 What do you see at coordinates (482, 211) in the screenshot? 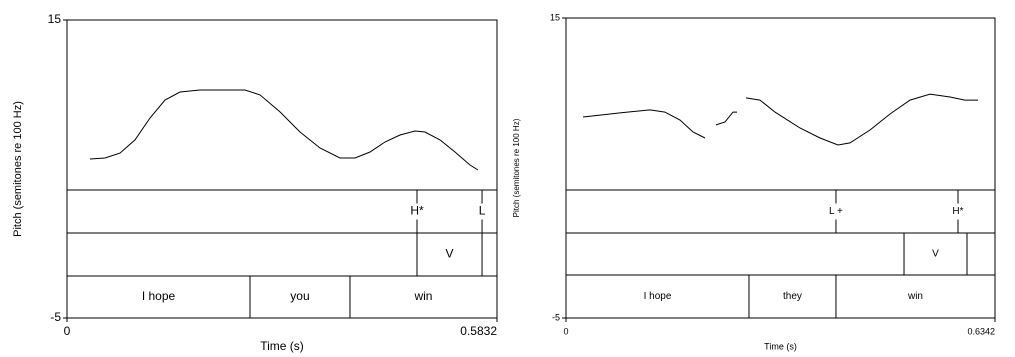
I see `tone-label: L` at bounding box center [482, 211].